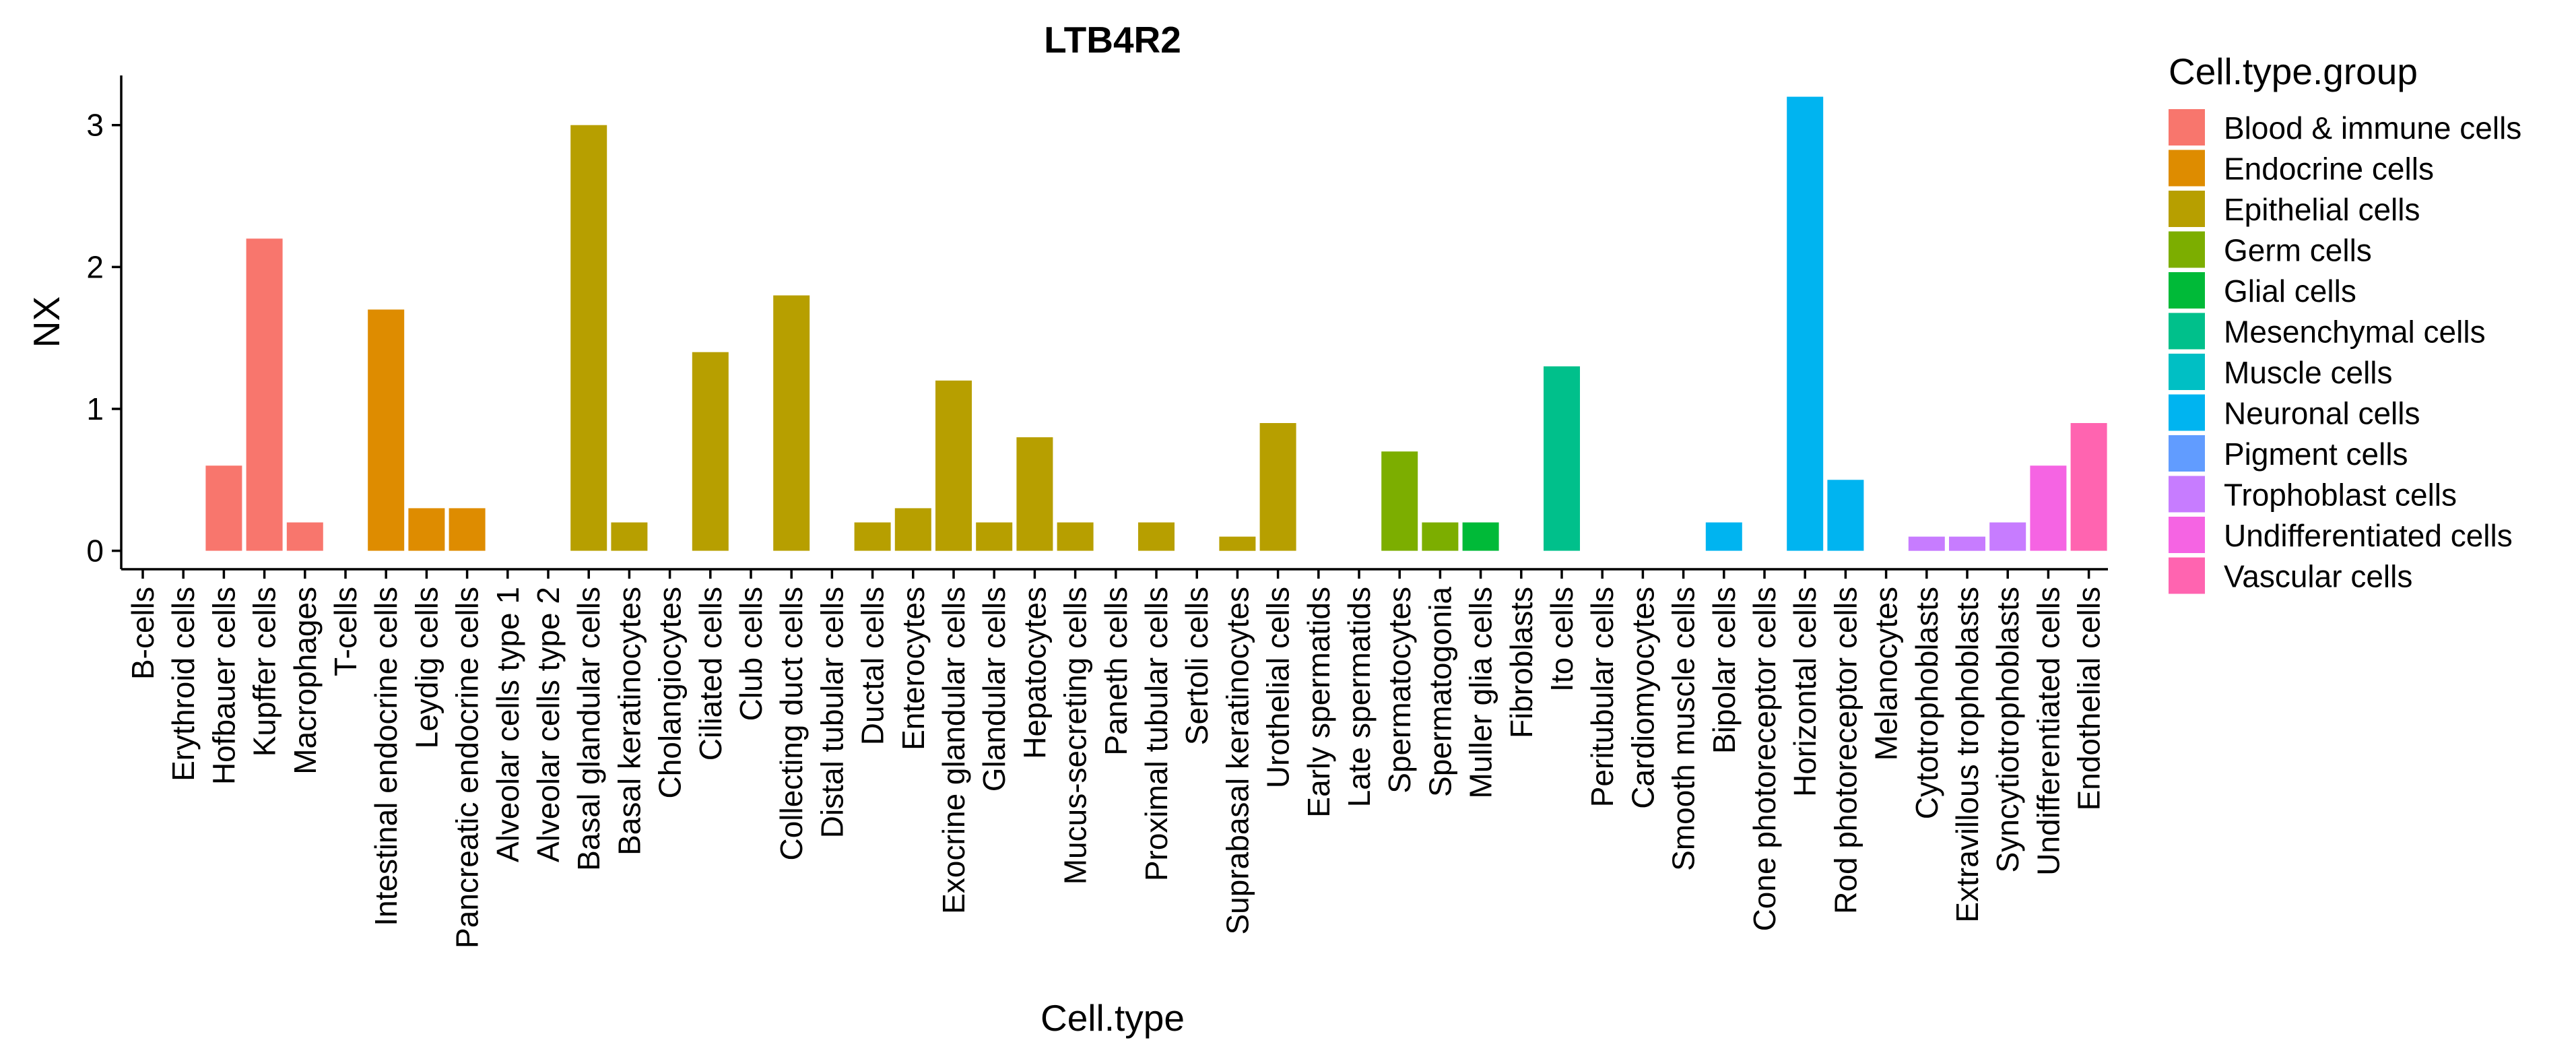  I want to click on x-tick-label: Spermatocytes, so click(1399, 690).